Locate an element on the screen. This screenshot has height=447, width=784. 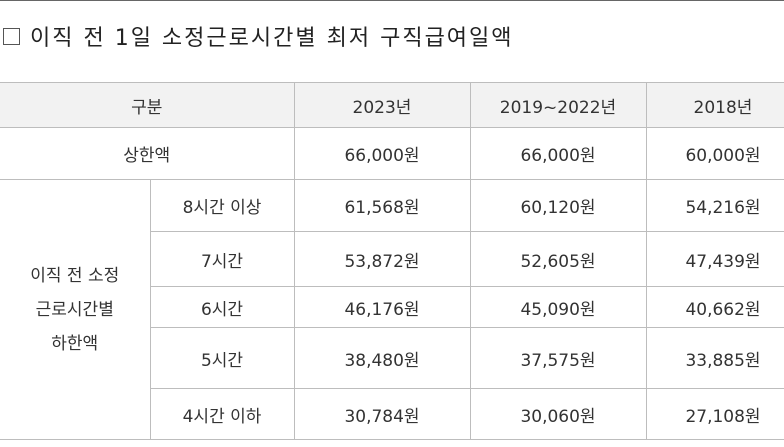
header-2019-2022: 2019~2022년 is located at coordinates (558, 105).